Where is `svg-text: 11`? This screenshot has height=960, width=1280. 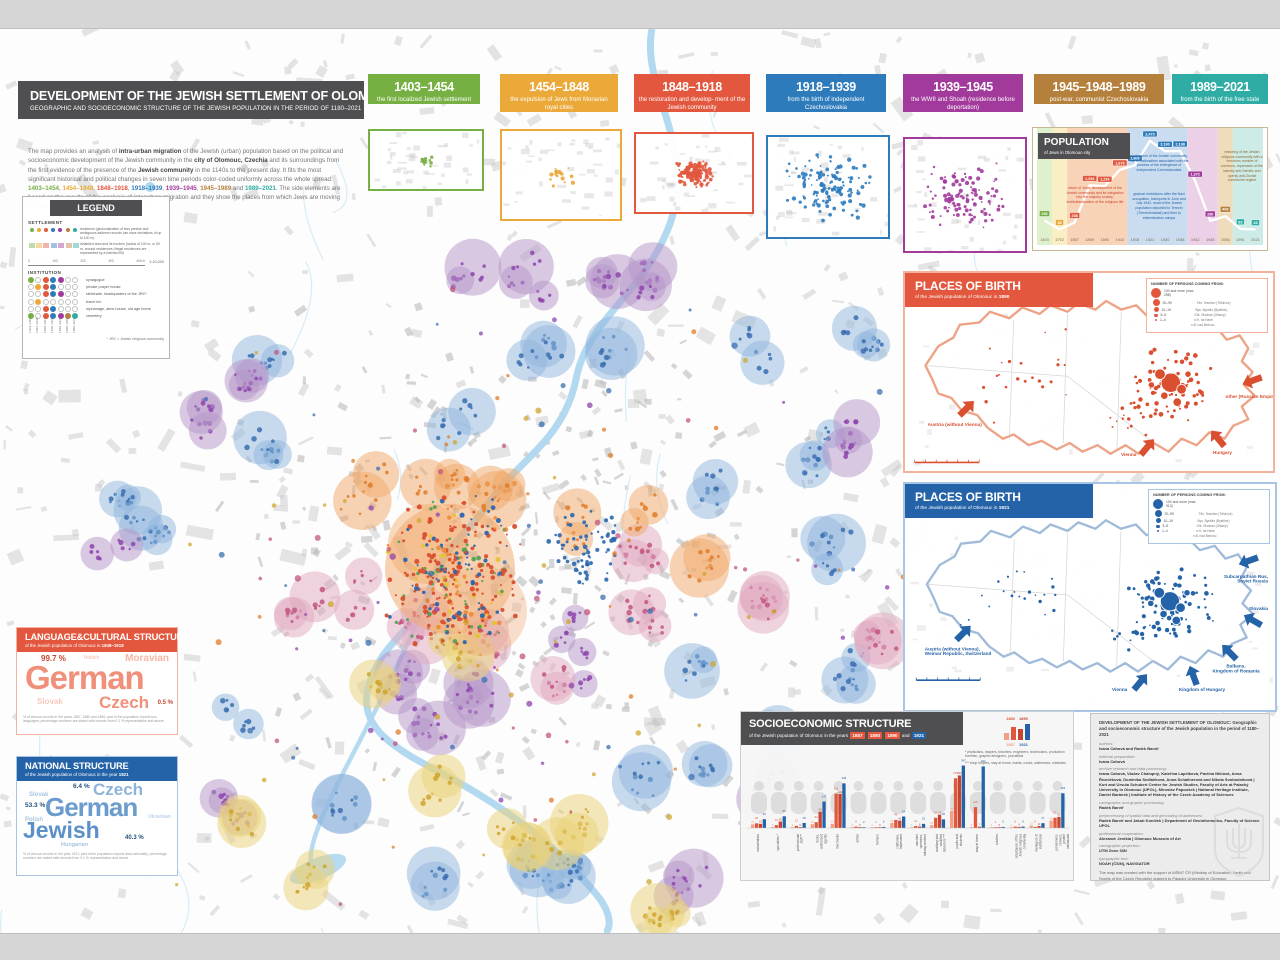
svg-text: 11 is located at coordinates (915, 821).